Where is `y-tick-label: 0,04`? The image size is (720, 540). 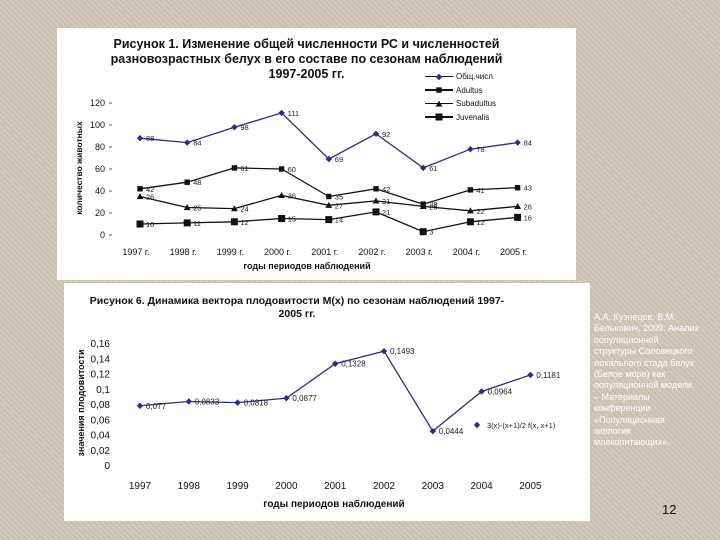
y-tick-label: 0,04 is located at coordinates (101, 436).